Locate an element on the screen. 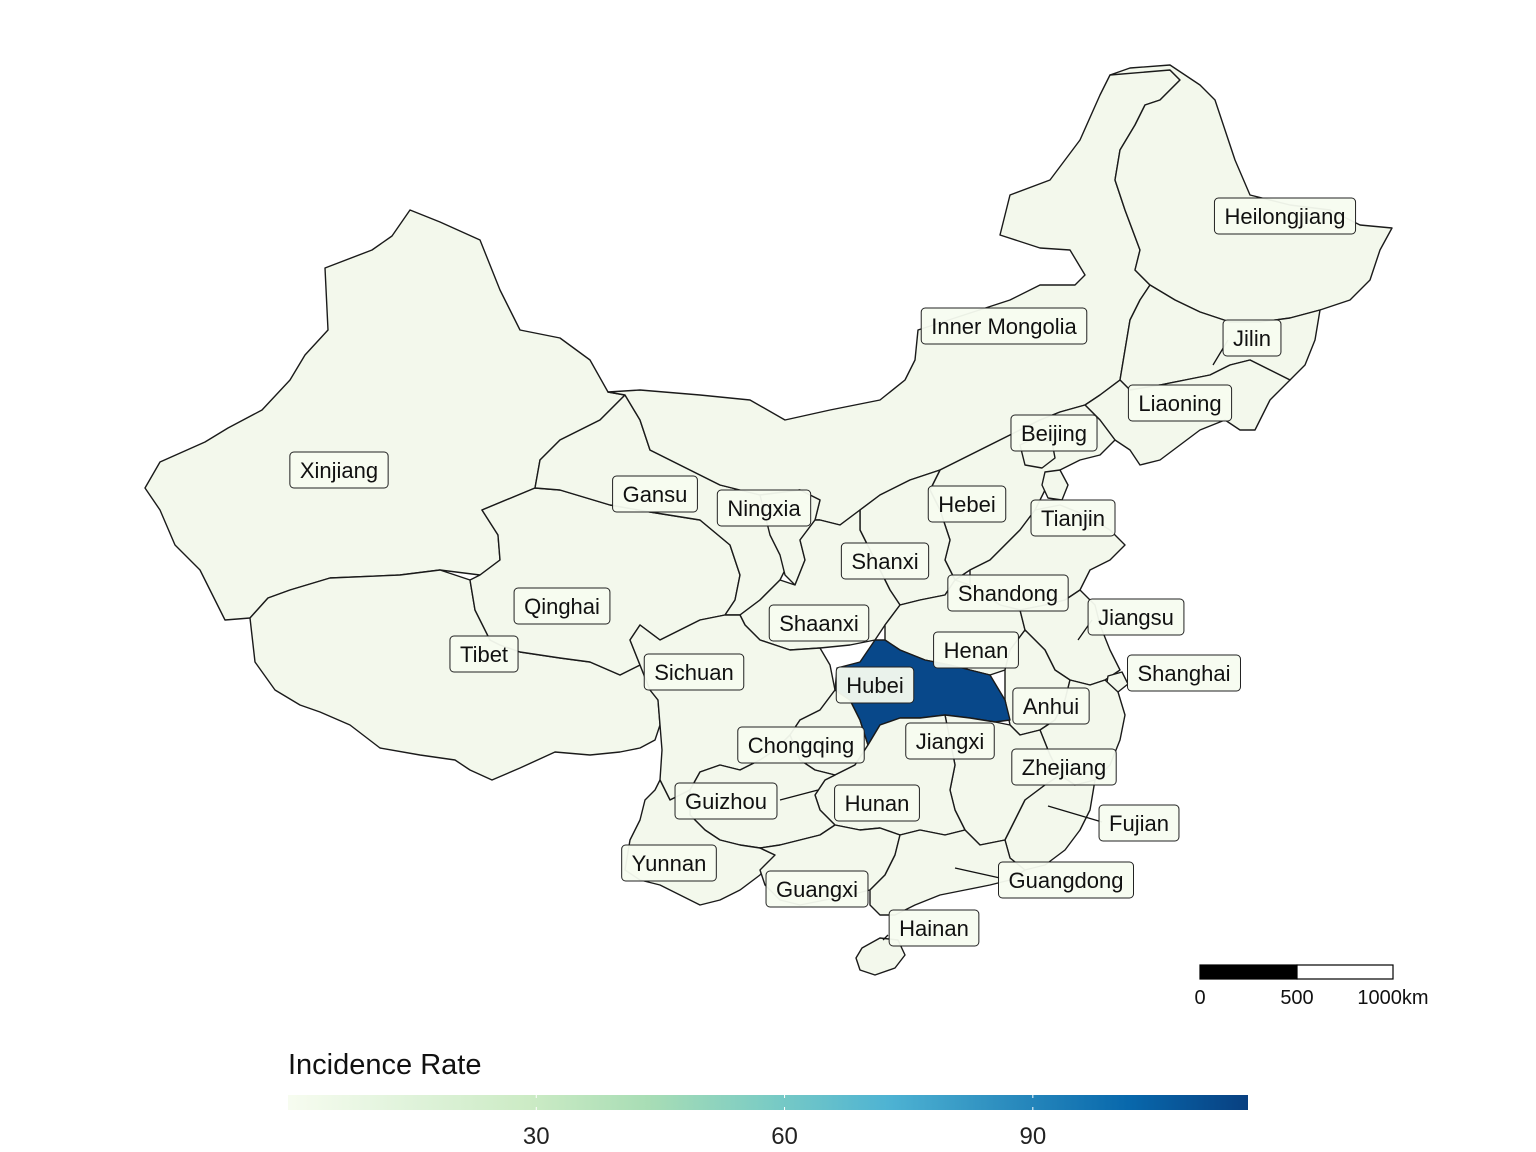 The image size is (1536, 1152). label-box-shandong is located at coordinates (1008, 593).